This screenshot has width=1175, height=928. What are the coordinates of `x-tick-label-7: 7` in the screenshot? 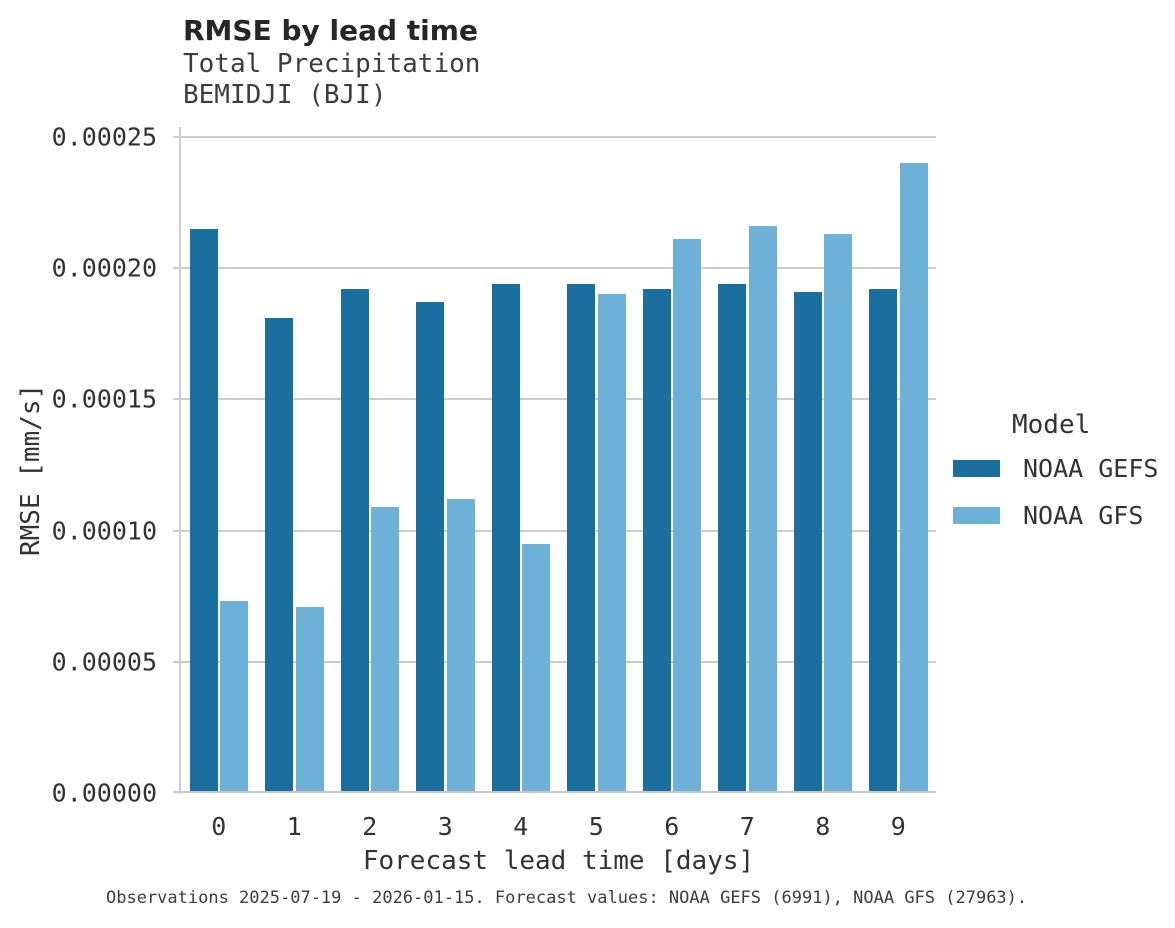 It's located at (747, 826).